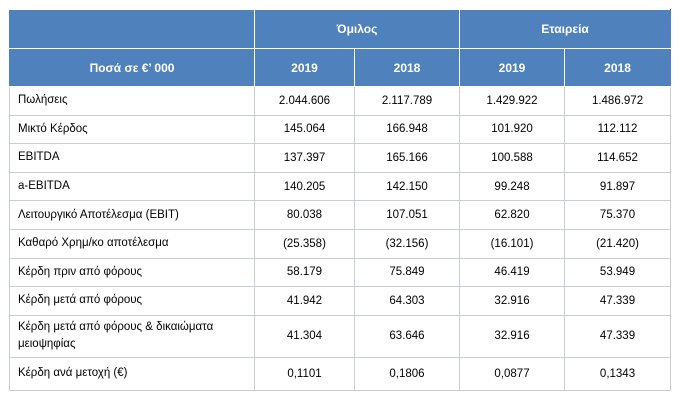 This screenshot has width=692, height=418. I want to click on row-label: Πωλήσεις, so click(132, 101).